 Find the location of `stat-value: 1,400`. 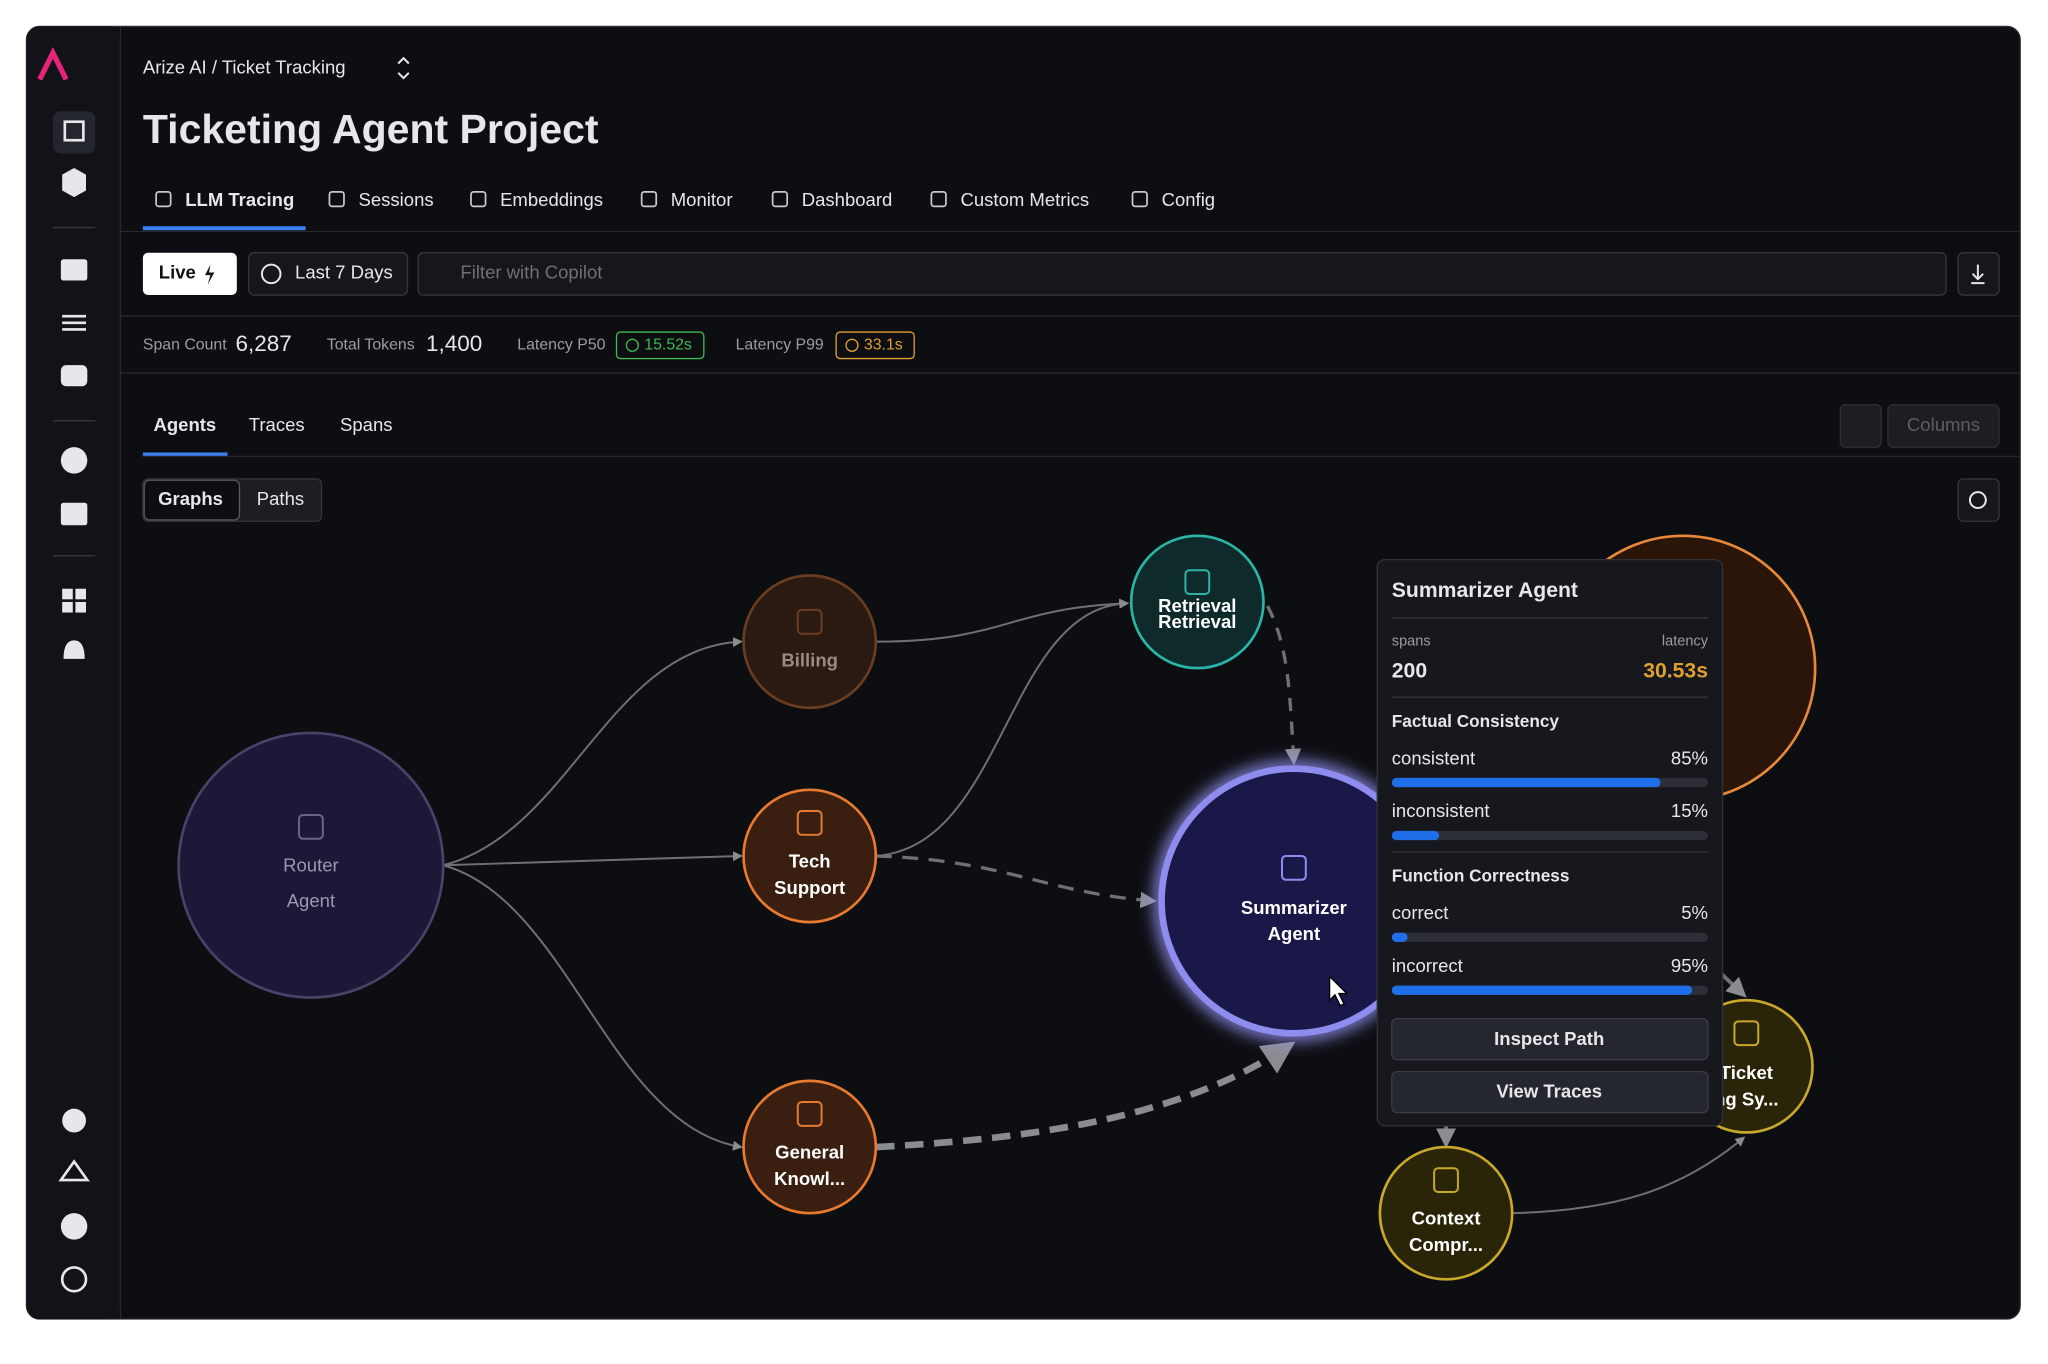

stat-value: 1,400 is located at coordinates (454, 343).